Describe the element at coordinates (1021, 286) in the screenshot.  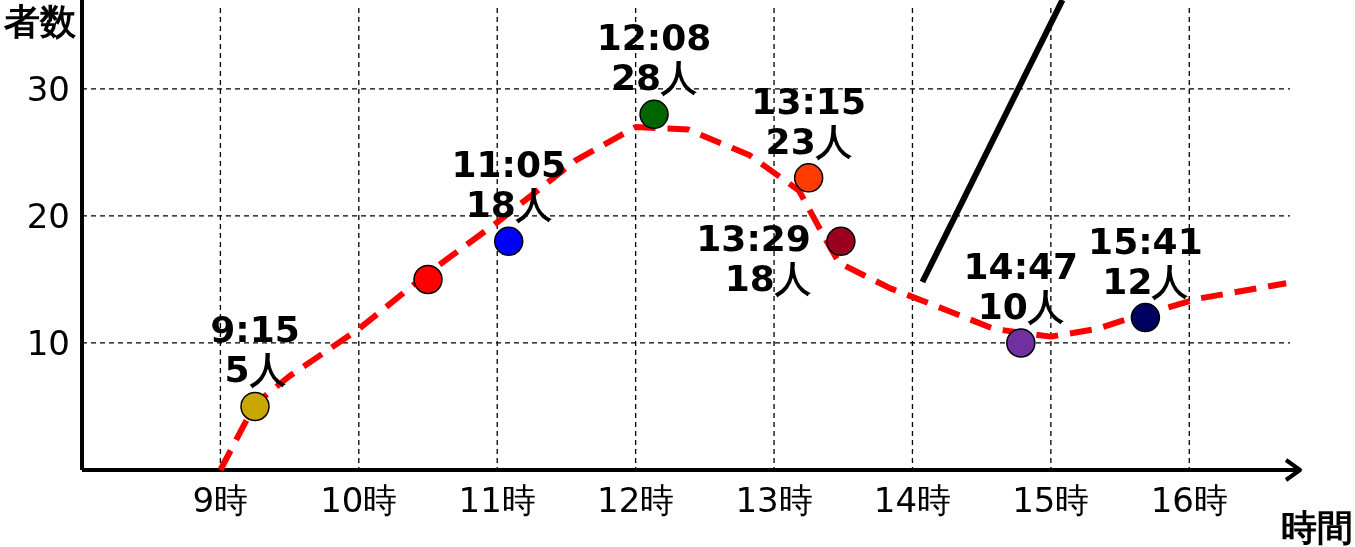
I see `annotation: 14:47 10人` at that location.